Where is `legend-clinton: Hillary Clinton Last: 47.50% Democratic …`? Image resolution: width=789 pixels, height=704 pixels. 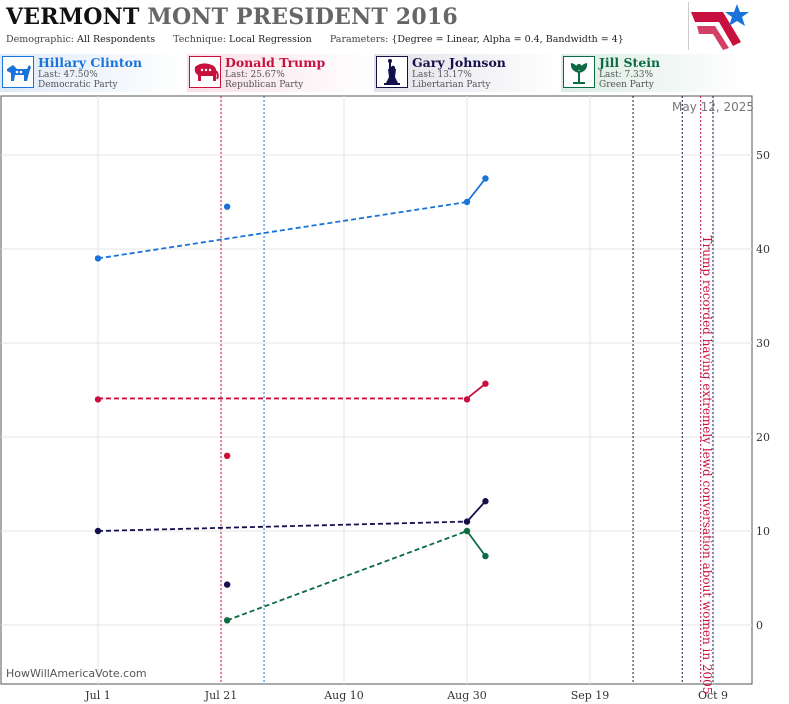
legend-clinton: Hillary Clinton Last: 47.50% Democratic … is located at coordinates (93, 73).